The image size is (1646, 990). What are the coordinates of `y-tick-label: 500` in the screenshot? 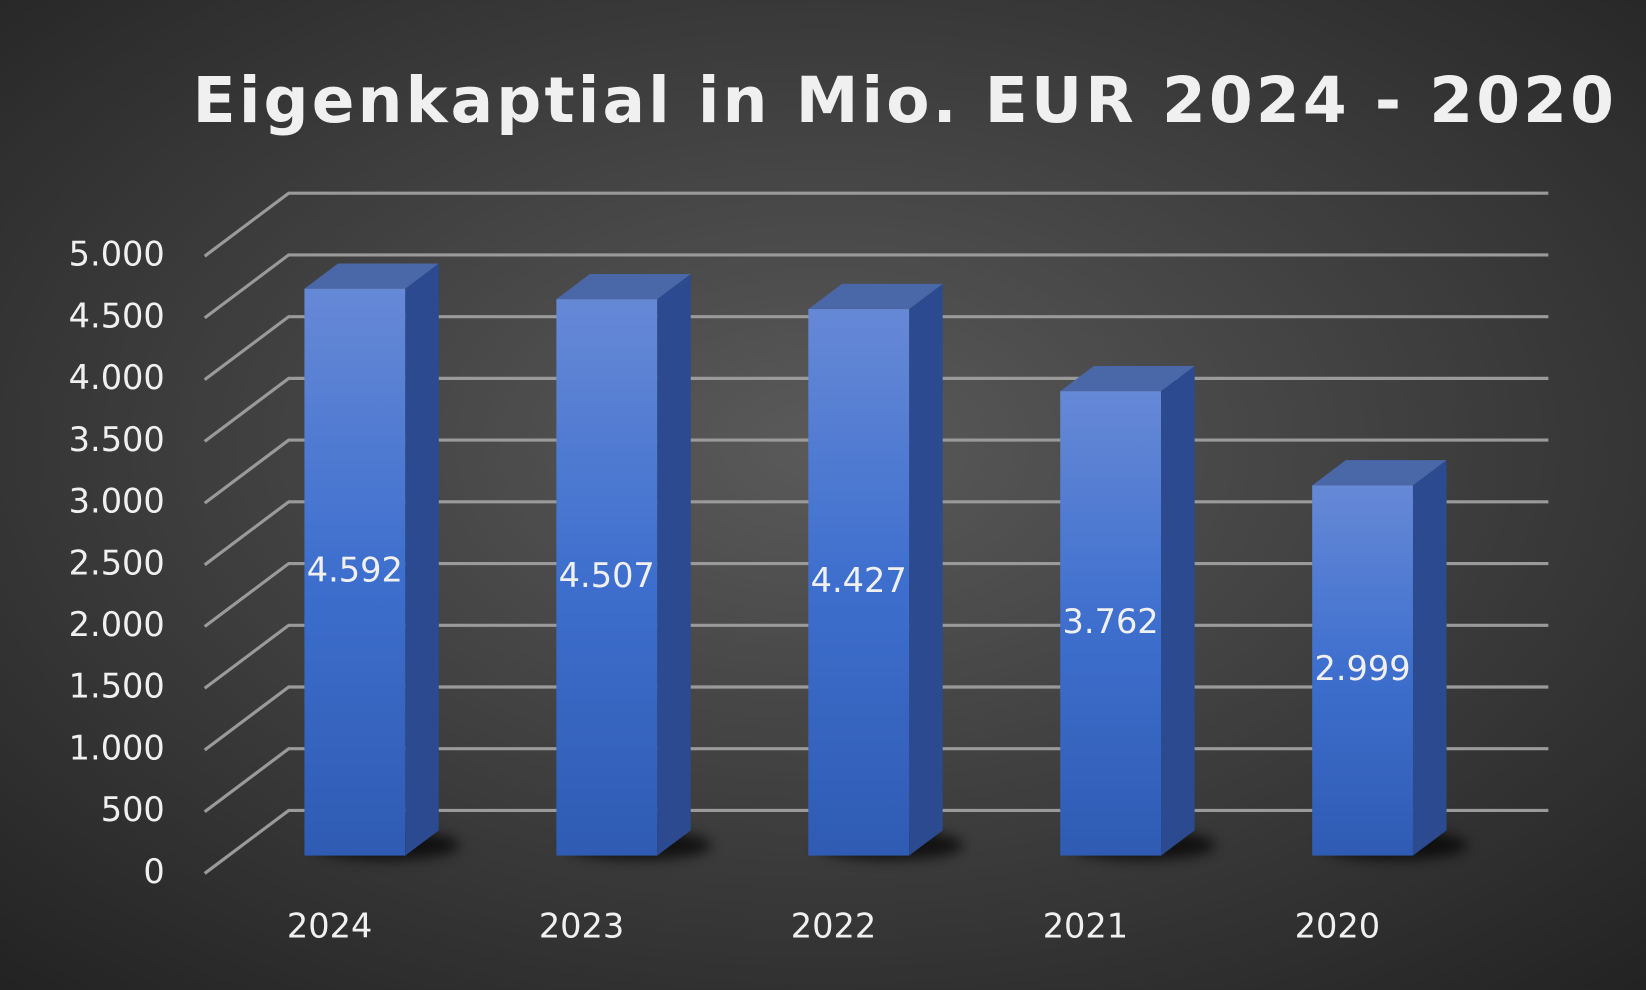 It's located at (133, 809).